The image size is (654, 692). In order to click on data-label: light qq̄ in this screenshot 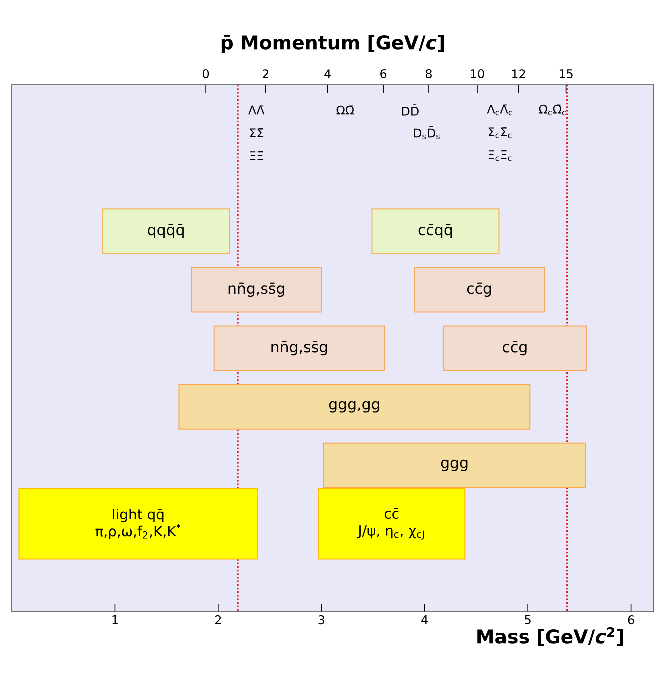, I will do `click(138, 515)`.